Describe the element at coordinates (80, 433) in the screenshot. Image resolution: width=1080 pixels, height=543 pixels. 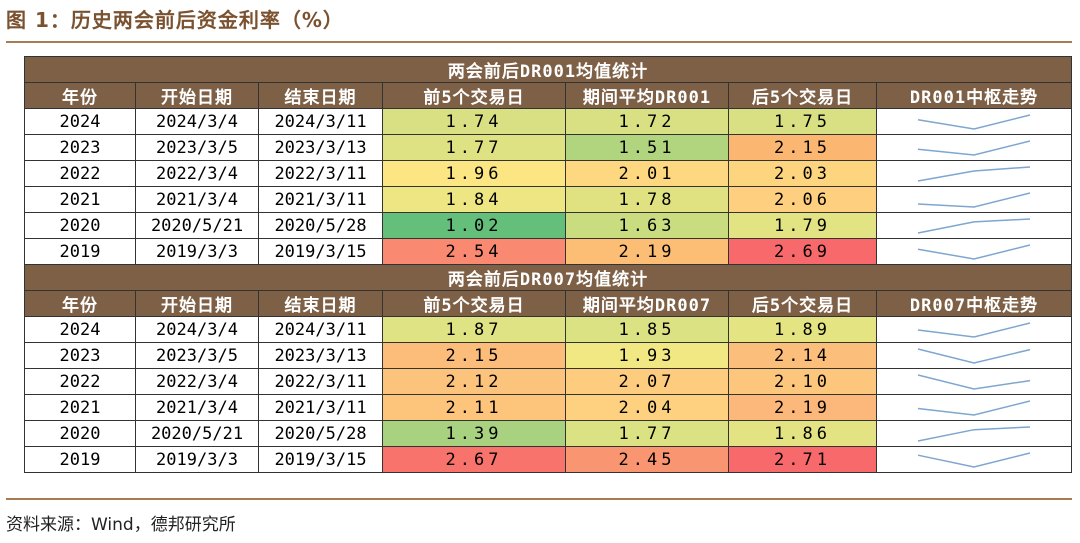
I see `year-cell: 2020` at that location.